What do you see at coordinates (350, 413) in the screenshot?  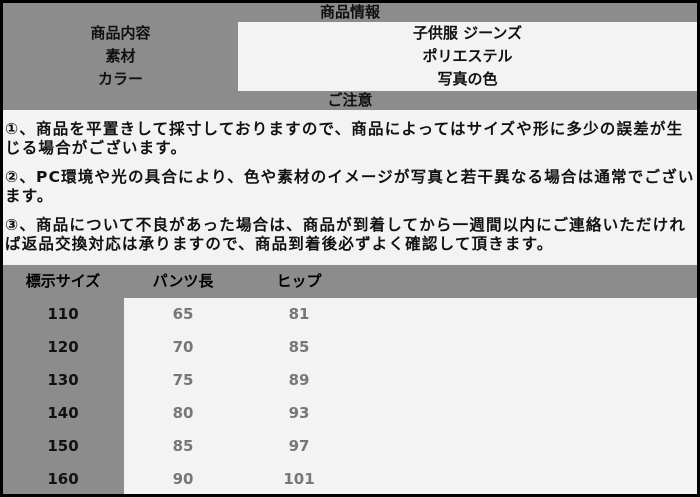 I see `table-row: 140 80 93` at bounding box center [350, 413].